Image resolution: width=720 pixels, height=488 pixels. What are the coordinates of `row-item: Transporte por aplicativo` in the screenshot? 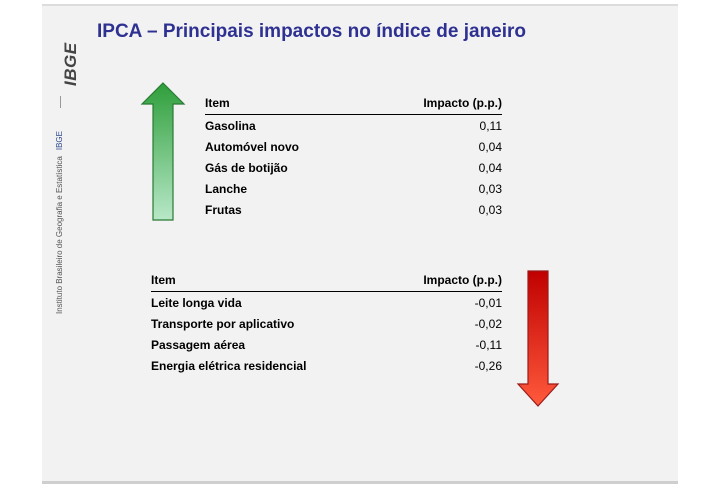 It's located at (223, 323).